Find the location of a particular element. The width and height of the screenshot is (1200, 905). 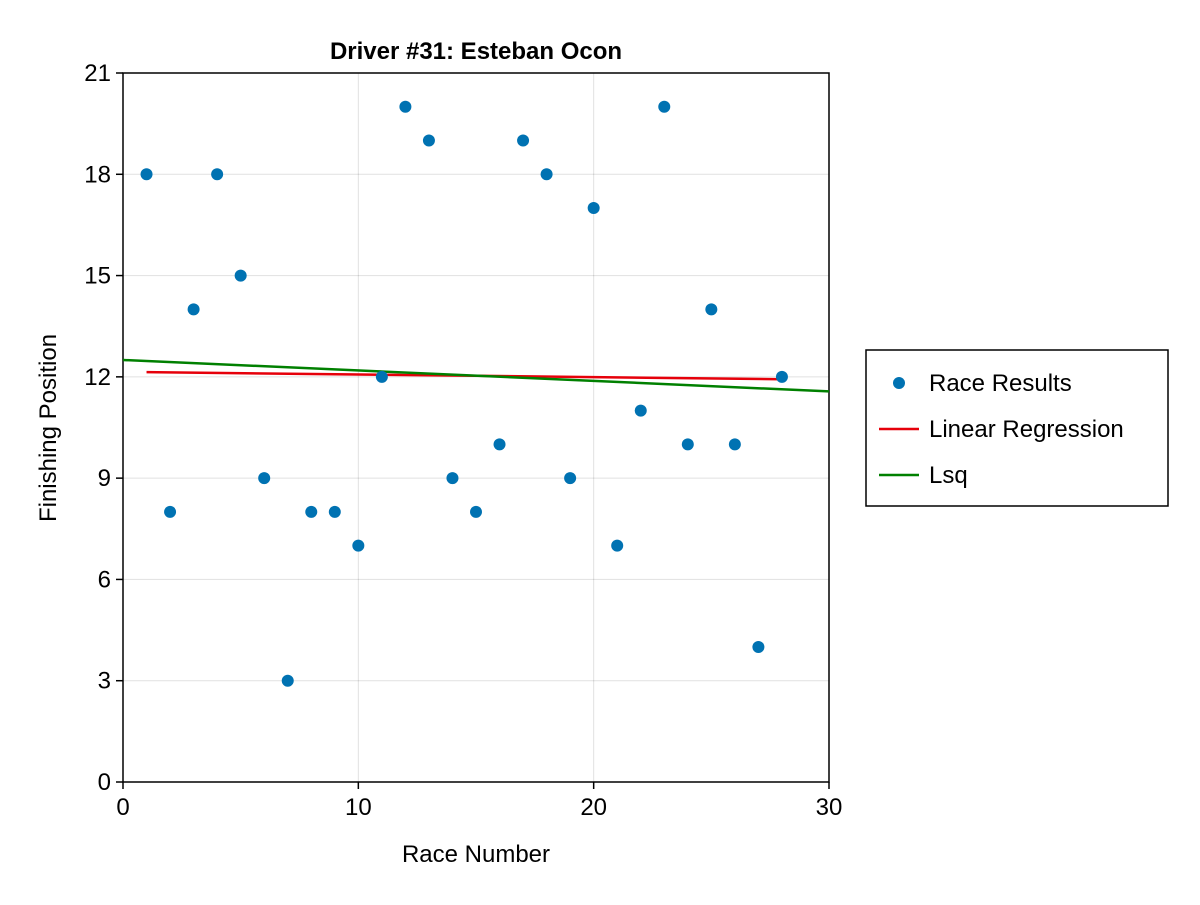

y-tick-label: 0 is located at coordinates (104, 782).